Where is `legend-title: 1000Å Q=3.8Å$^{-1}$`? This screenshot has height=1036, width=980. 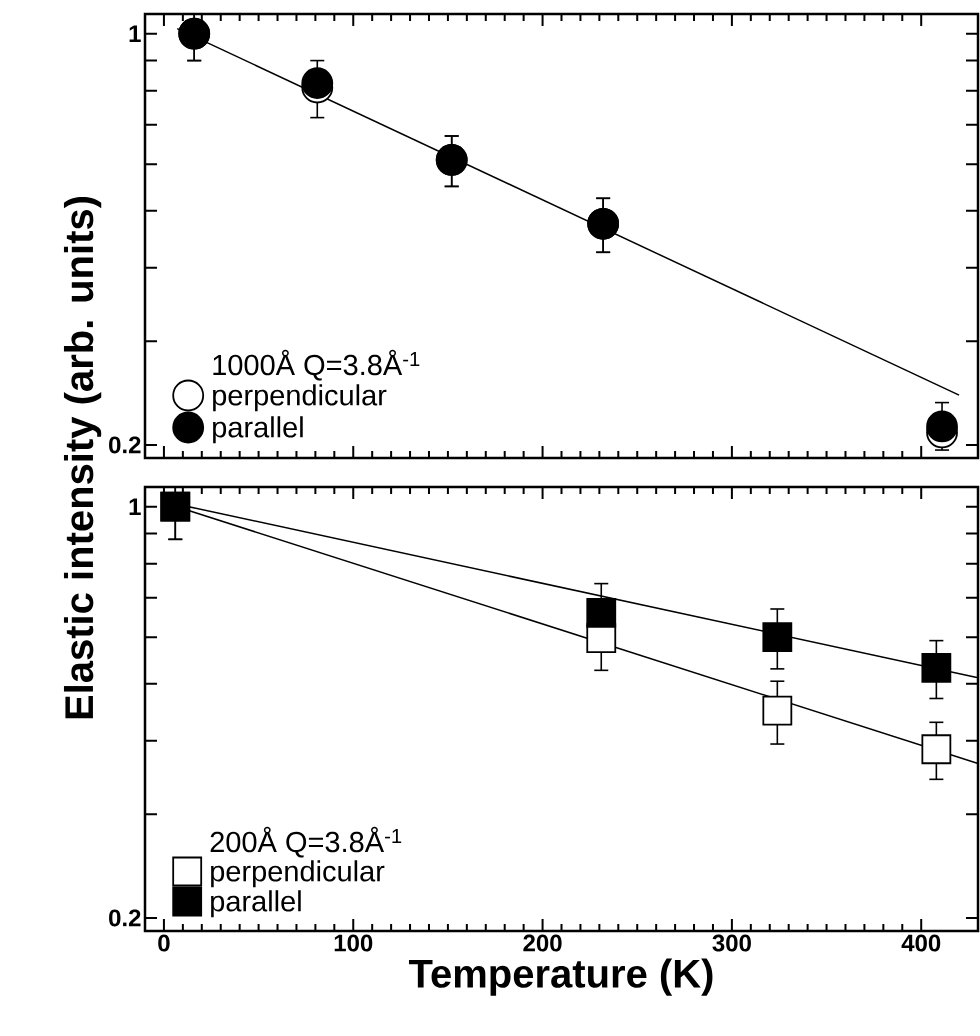 legend-title: 1000Å Q=3.8Å$^{-1}$ is located at coordinates (316, 365).